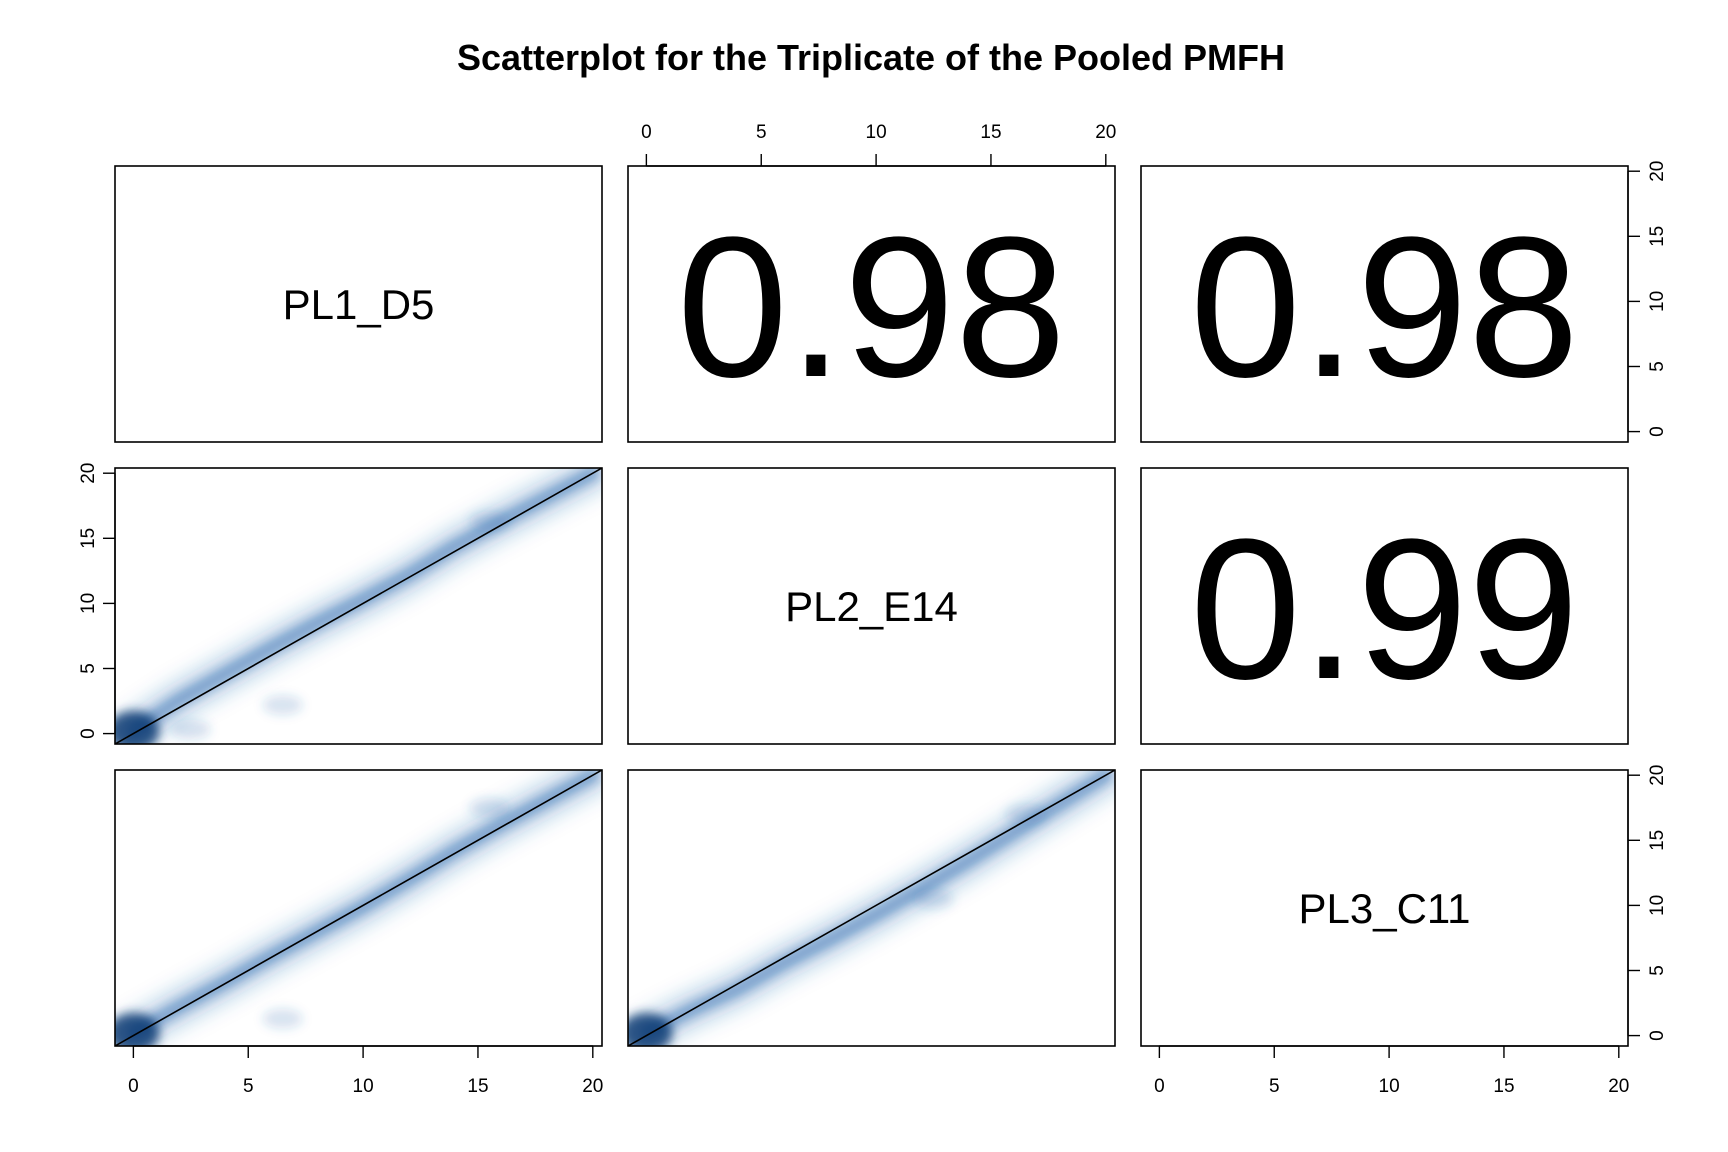 Image resolution: width=1728 pixels, height=1152 pixels. I want to click on panel-r0-c2: 0.98, so click(1384, 304).